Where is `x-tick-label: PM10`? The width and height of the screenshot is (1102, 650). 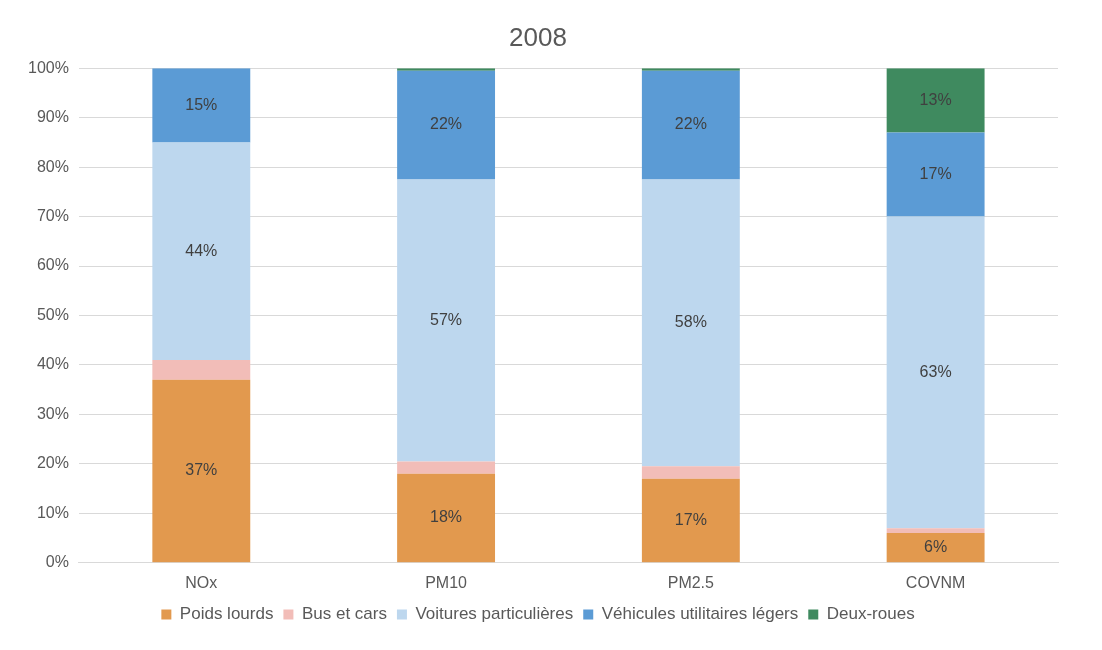 x-tick-label: PM10 is located at coordinates (446, 582).